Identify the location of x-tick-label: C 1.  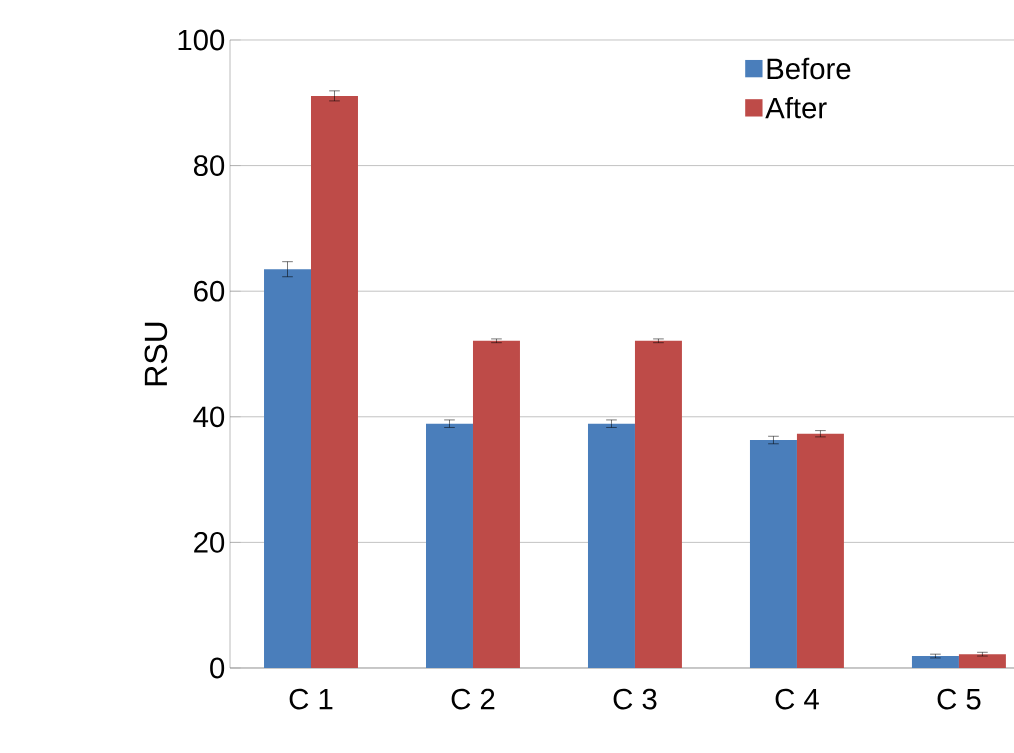
(311, 699).